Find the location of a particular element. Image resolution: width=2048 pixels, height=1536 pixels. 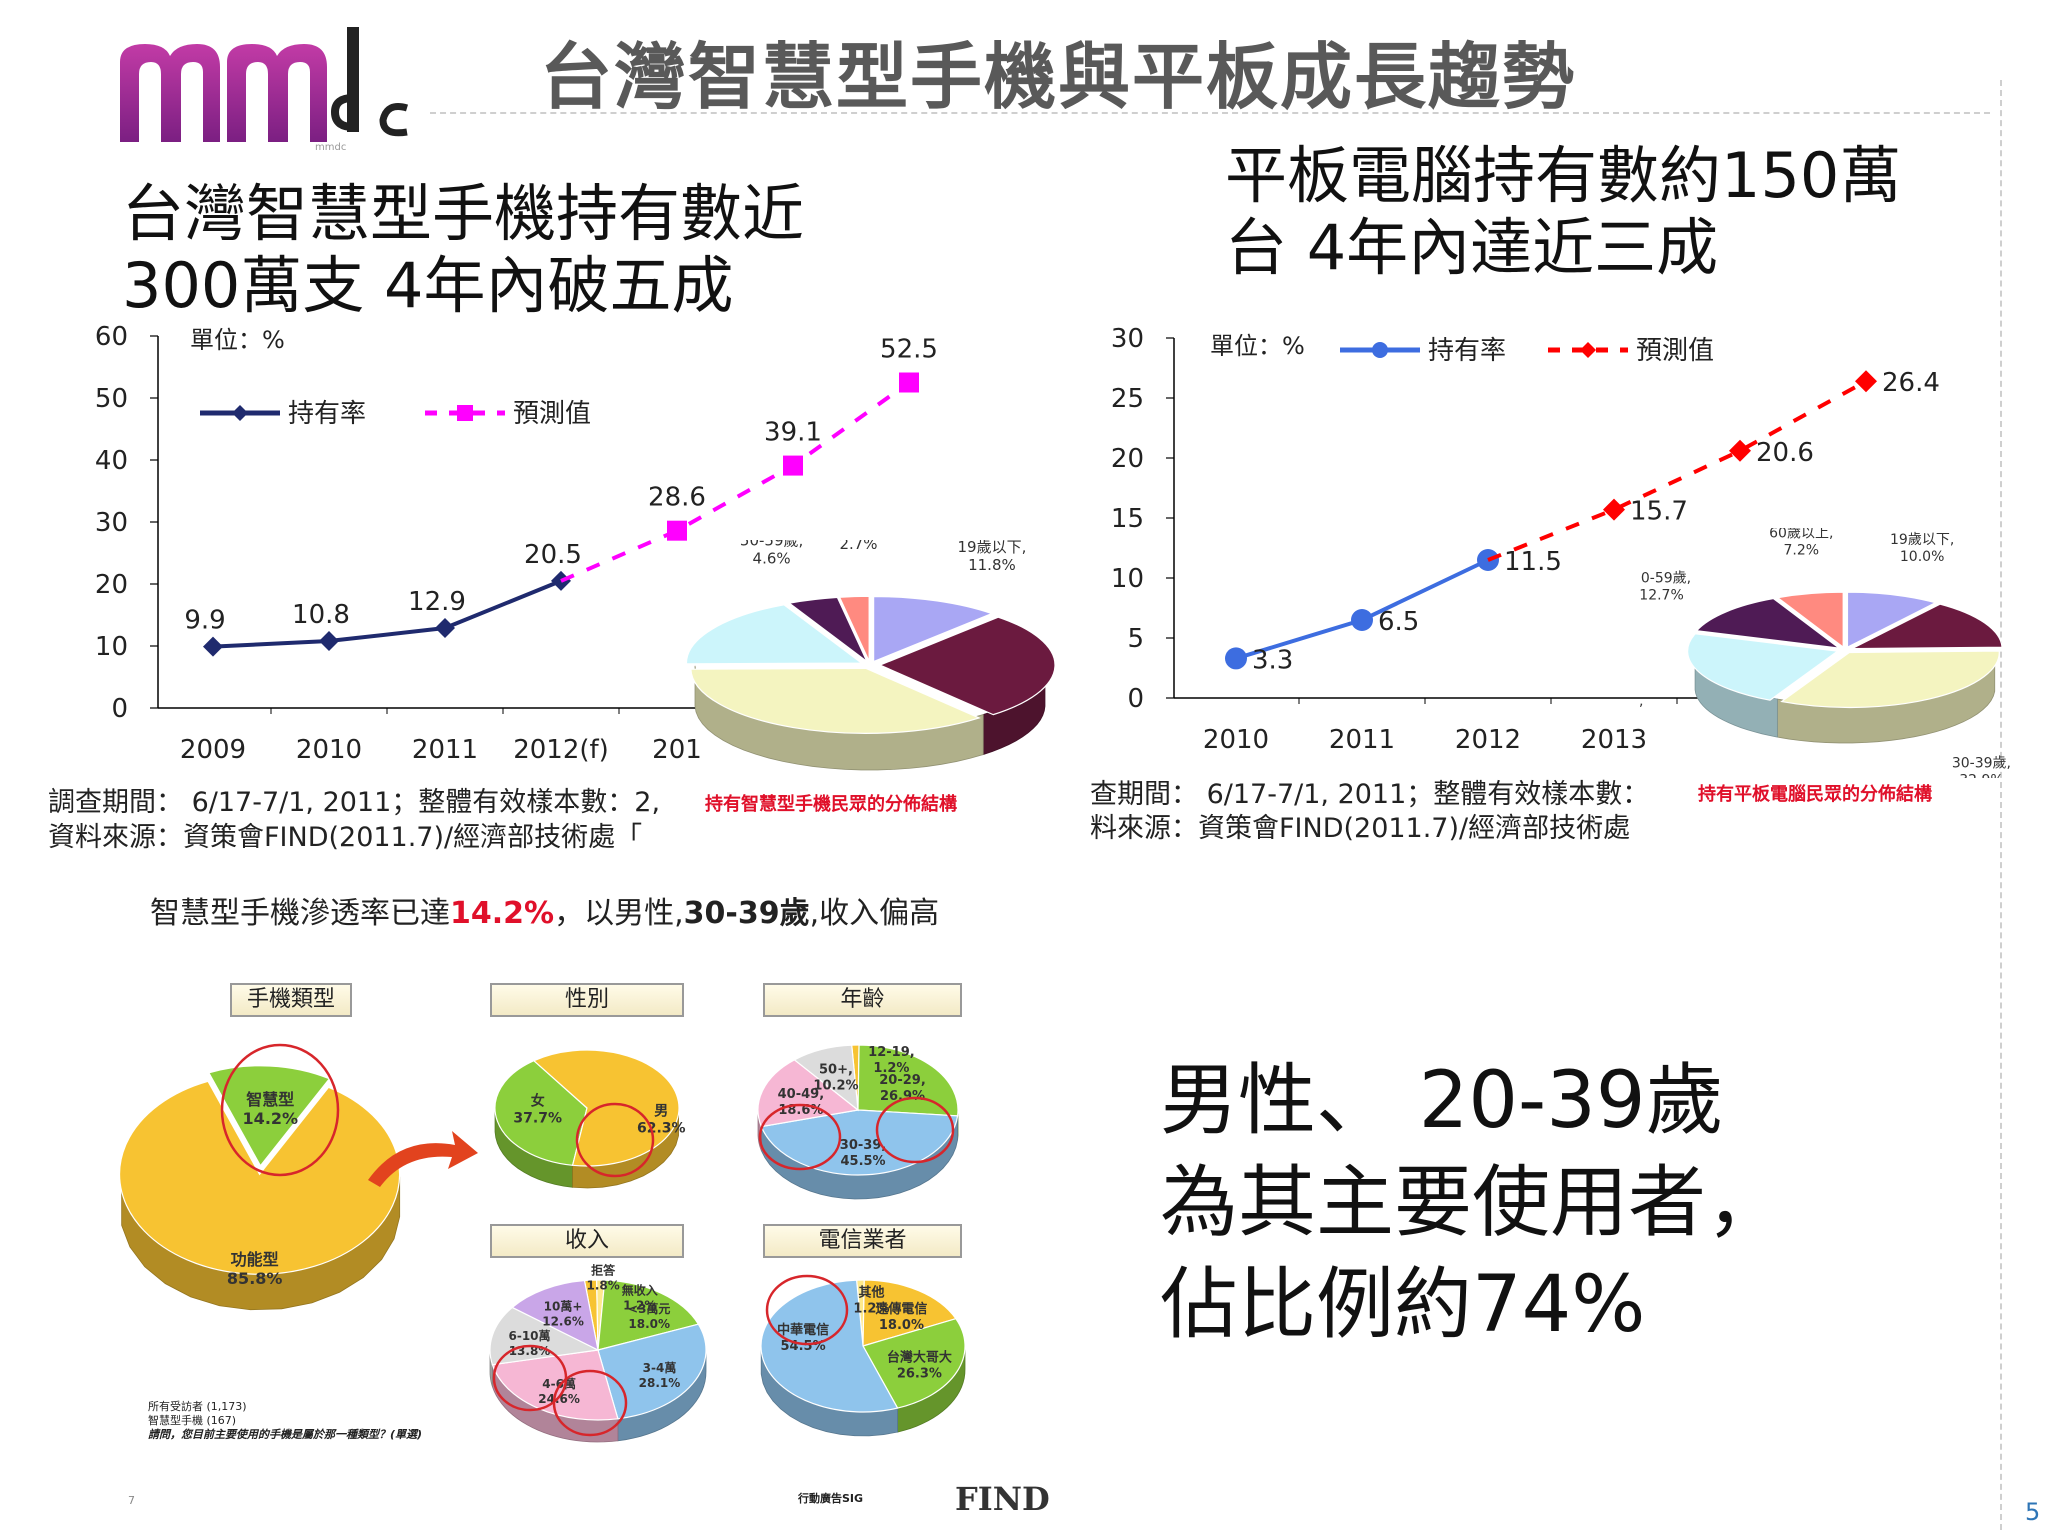

pie-slice-label: 4-6萬 is located at coordinates (559, 1383).